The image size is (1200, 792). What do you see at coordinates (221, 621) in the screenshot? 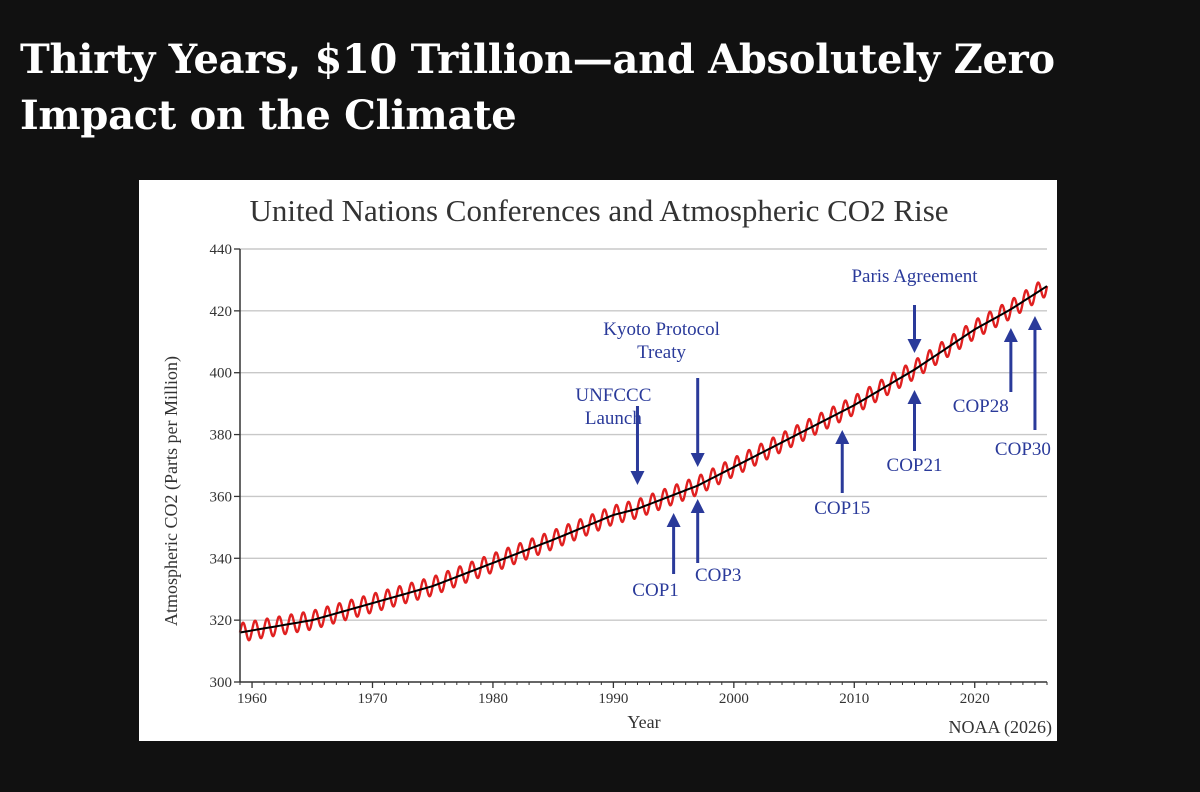
I see `y-tick-label-320: 320` at bounding box center [221, 621].